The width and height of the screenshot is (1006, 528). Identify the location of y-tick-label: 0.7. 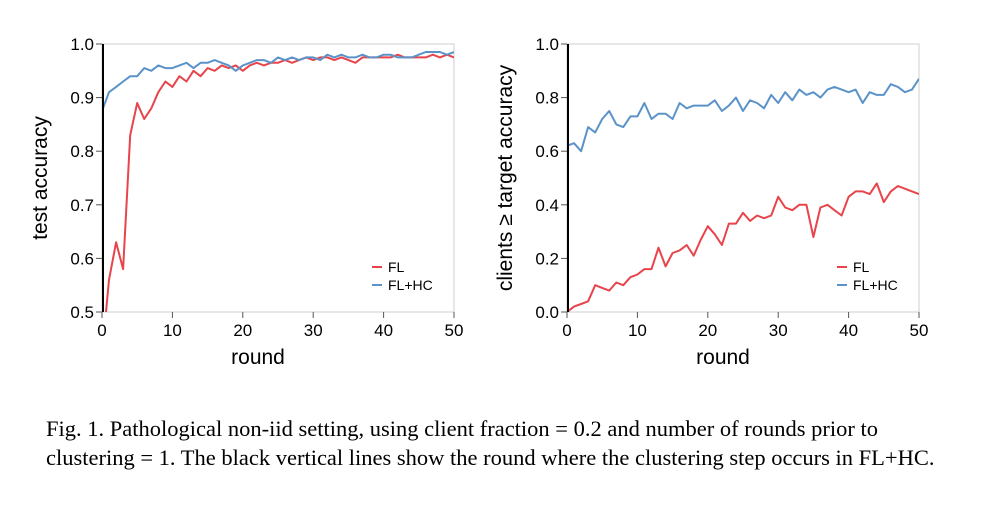
(82, 205).